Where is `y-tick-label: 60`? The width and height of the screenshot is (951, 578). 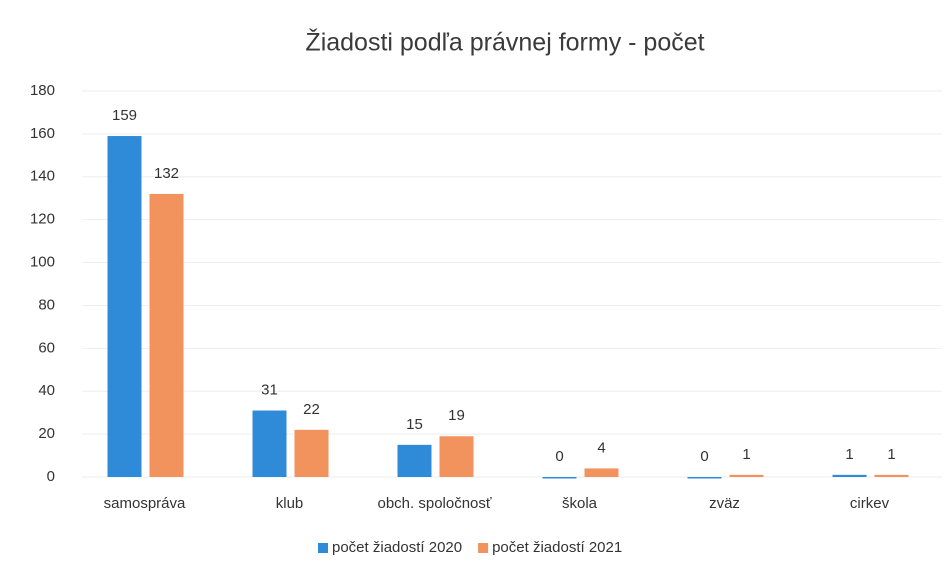 y-tick-label: 60 is located at coordinates (46, 347).